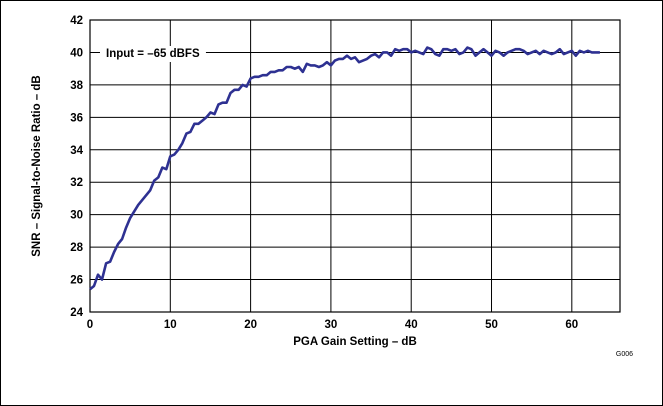 This screenshot has width=663, height=406. Describe the element at coordinates (76, 151) in the screenshot. I see `y-tick-label: 34` at that location.